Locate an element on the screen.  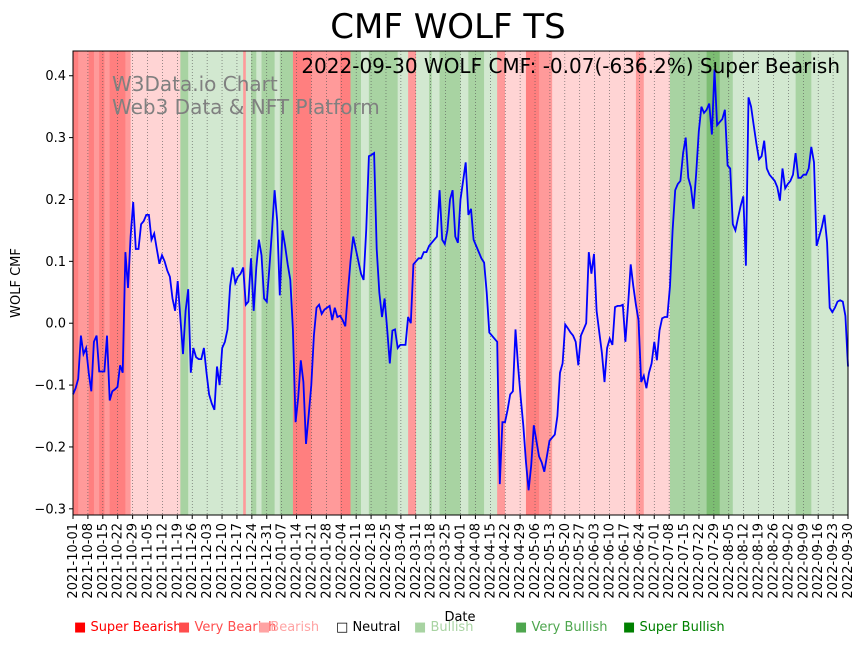
x-tick-label: 2021-12-10 is located at coordinates (222, 561).